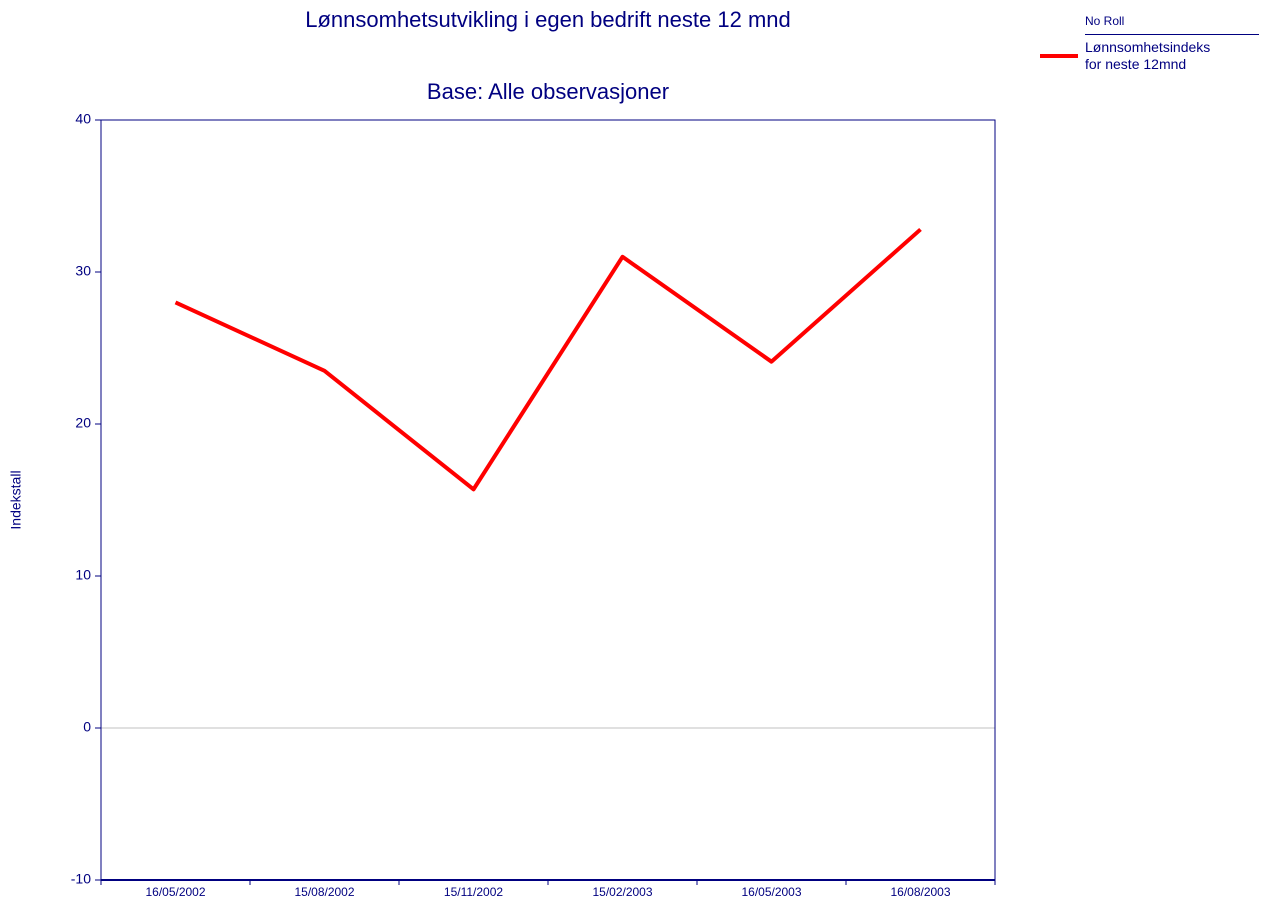 This screenshot has height=902, width=1263. What do you see at coordinates (548, 91) in the screenshot?
I see `chart-subtitle: Base: Alle observasjoner` at bounding box center [548, 91].